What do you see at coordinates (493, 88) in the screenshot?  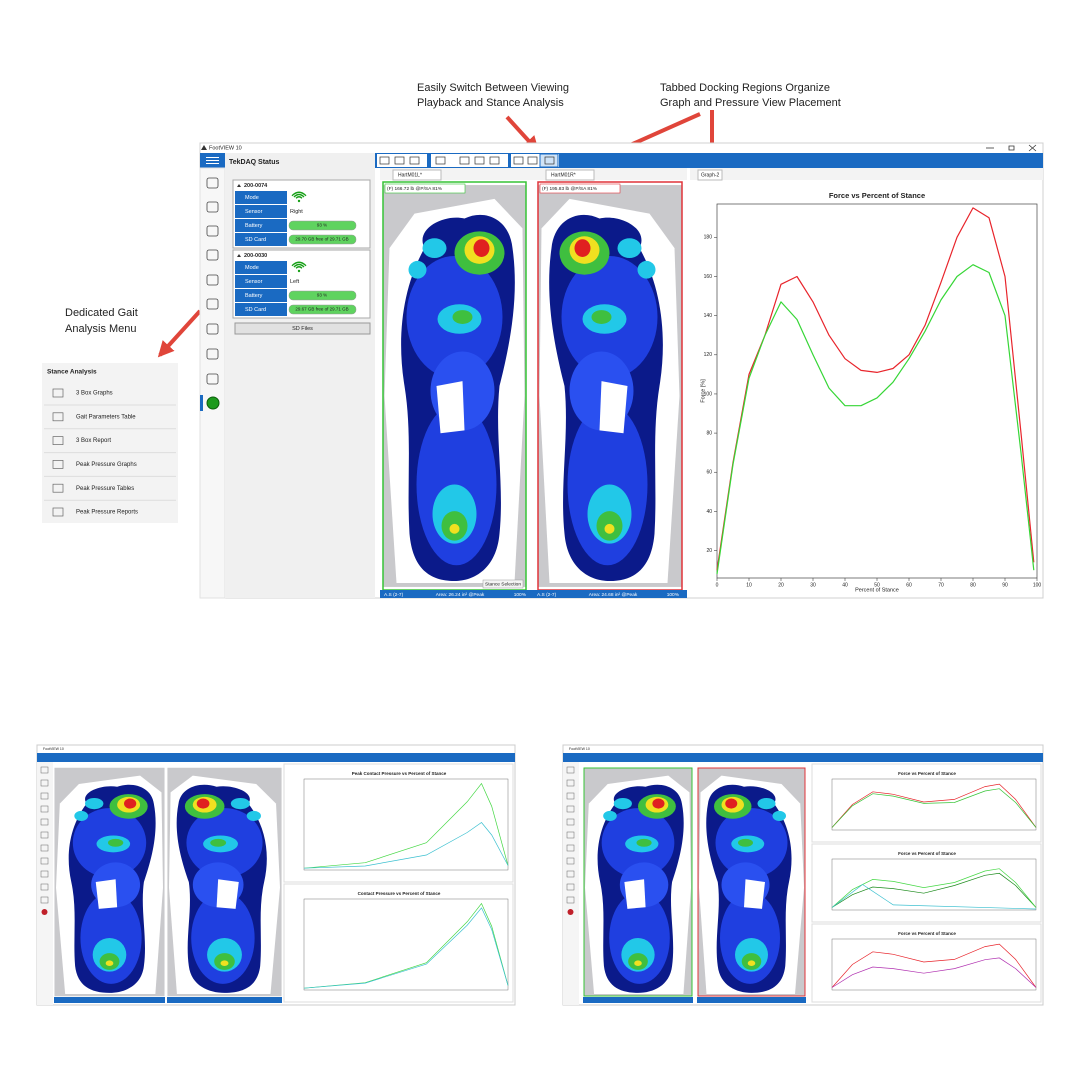 I see `annotation-text: Easily Switch Between Viewing` at bounding box center [493, 88].